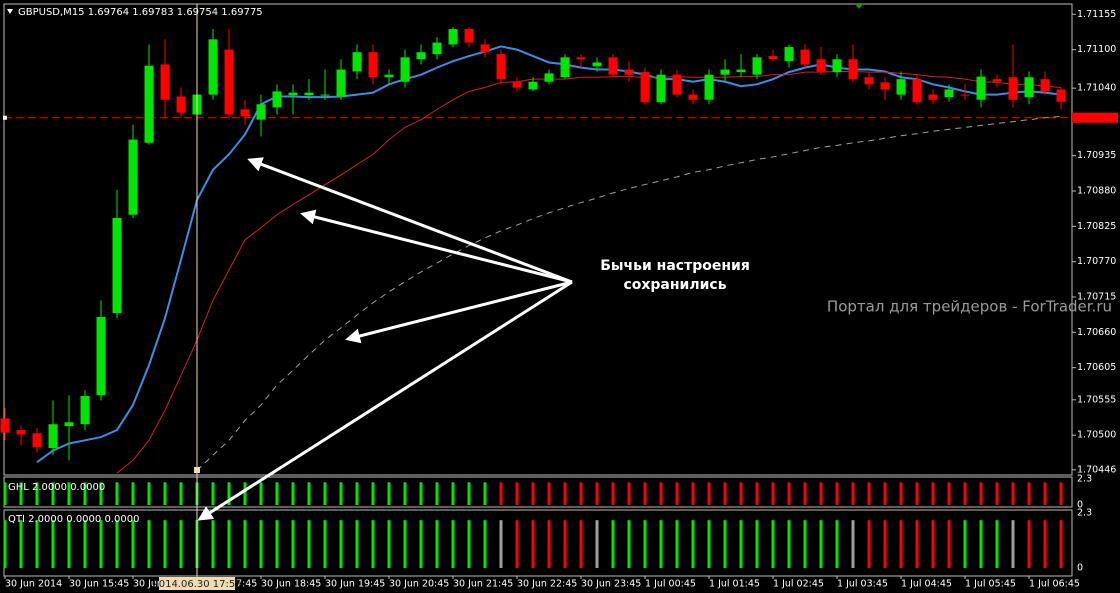 The image size is (1120, 593). Describe the element at coordinates (798, 584) in the screenshot. I see `x-tick-label: 1 Jul 02:45` at that location.